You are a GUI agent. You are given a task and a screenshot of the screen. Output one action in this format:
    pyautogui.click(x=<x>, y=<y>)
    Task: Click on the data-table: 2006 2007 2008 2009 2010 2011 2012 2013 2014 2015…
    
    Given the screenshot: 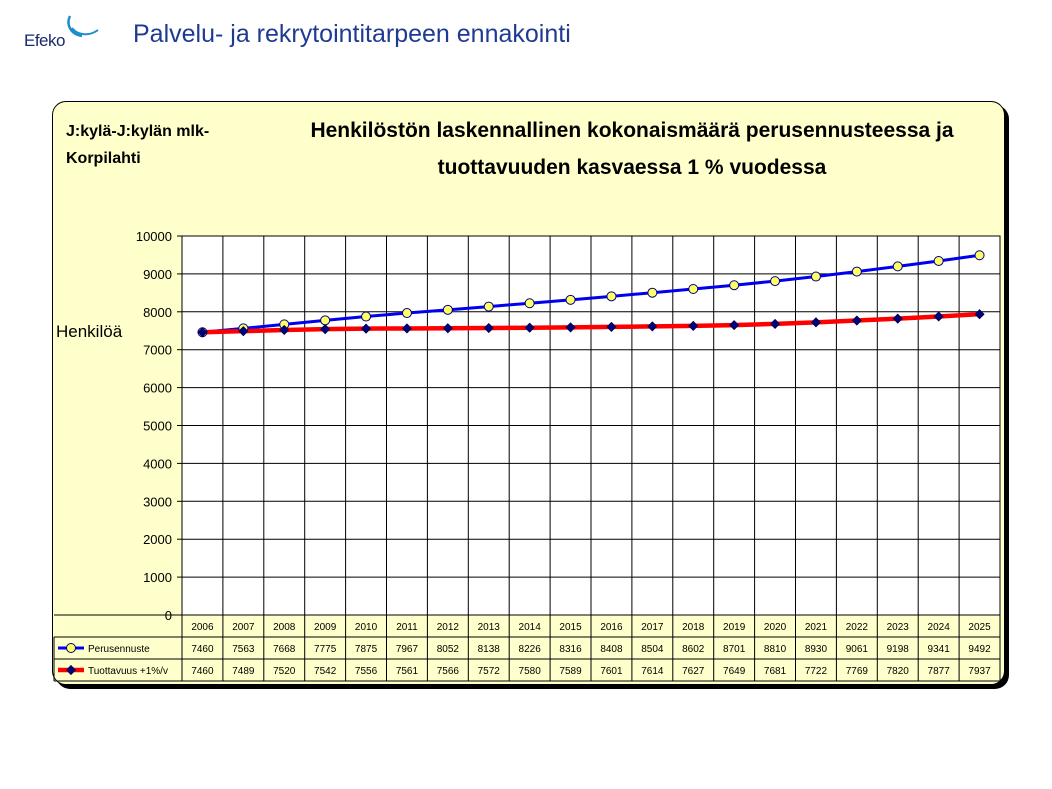 What is the action you would take?
    pyautogui.click(x=526, y=648)
    